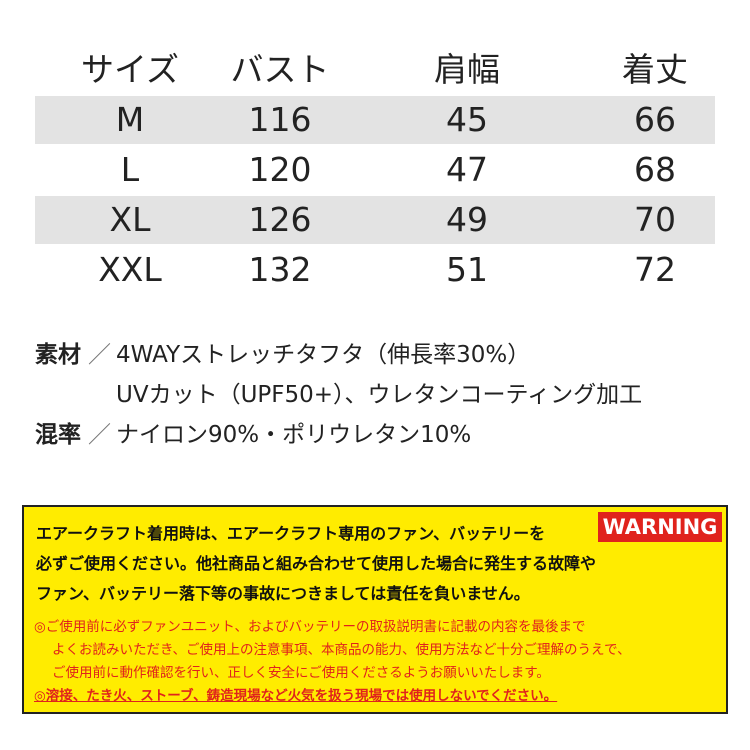 The width and height of the screenshot is (750, 750). What do you see at coordinates (655, 69) in the screenshot?
I see `header-cell: 着丈` at bounding box center [655, 69].